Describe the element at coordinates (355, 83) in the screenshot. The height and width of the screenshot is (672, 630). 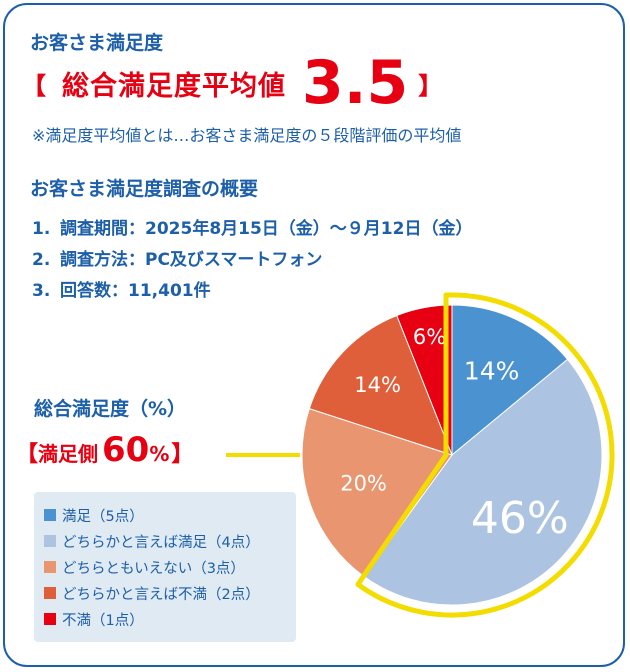
I see `average-value: 3.5` at that location.